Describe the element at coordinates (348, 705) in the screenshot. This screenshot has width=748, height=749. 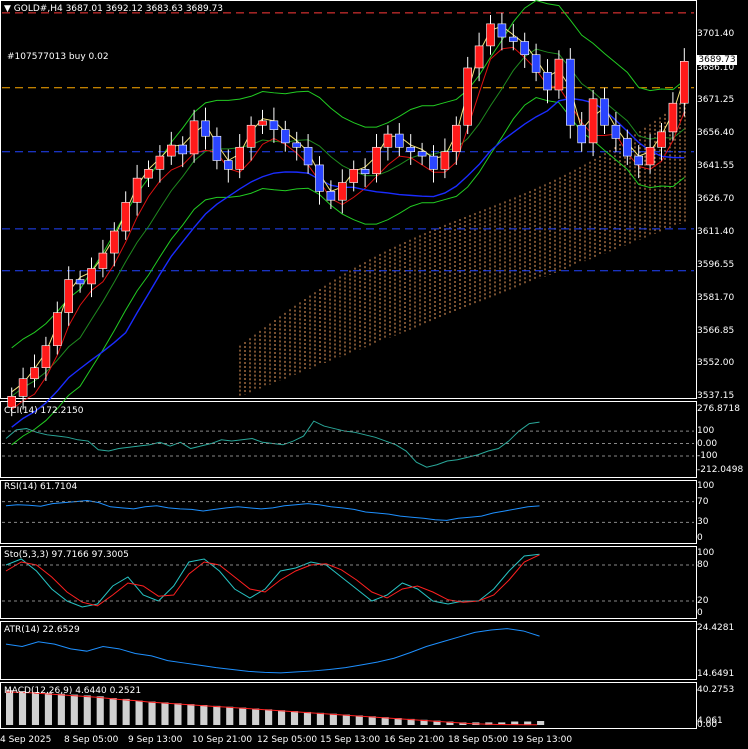
I see `macd-pane` at that location.